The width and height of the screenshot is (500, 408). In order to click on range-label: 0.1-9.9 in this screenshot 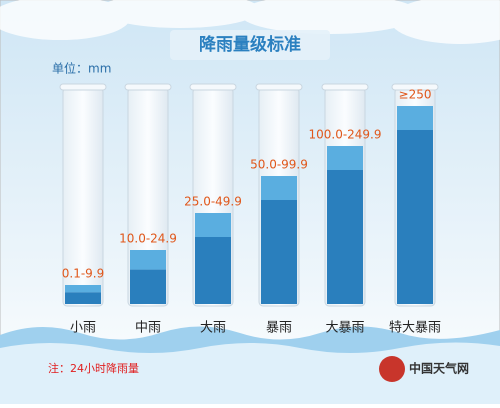, I will do `click(83, 274)`.